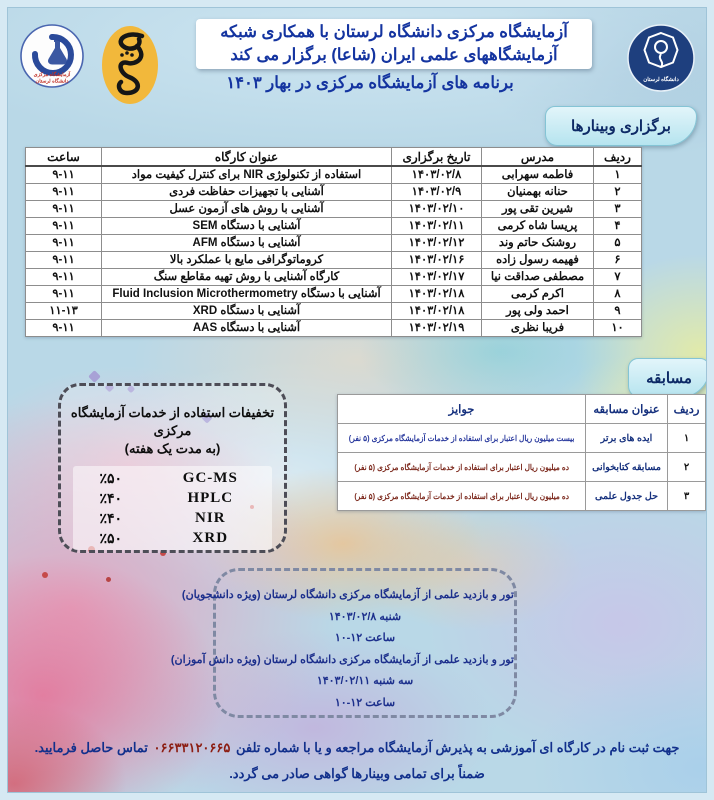 Image resolution: width=714 pixels, height=800 pixels. I want to click on cell-contest-title: حل جدول علمی, so click(626, 496).